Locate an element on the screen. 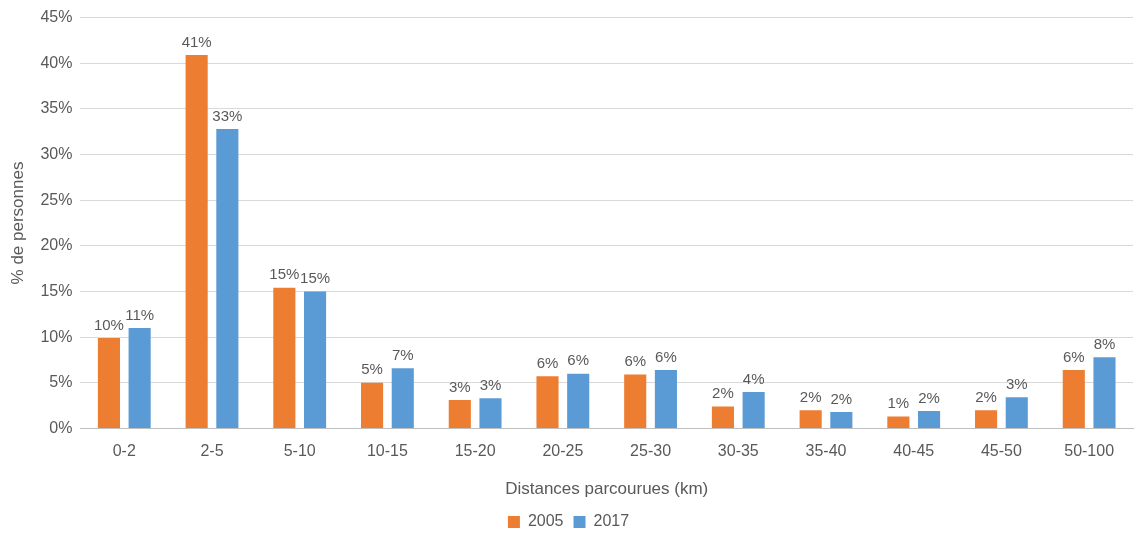 The width and height of the screenshot is (1141, 540). y-tick-label: 45% is located at coordinates (56, 17).